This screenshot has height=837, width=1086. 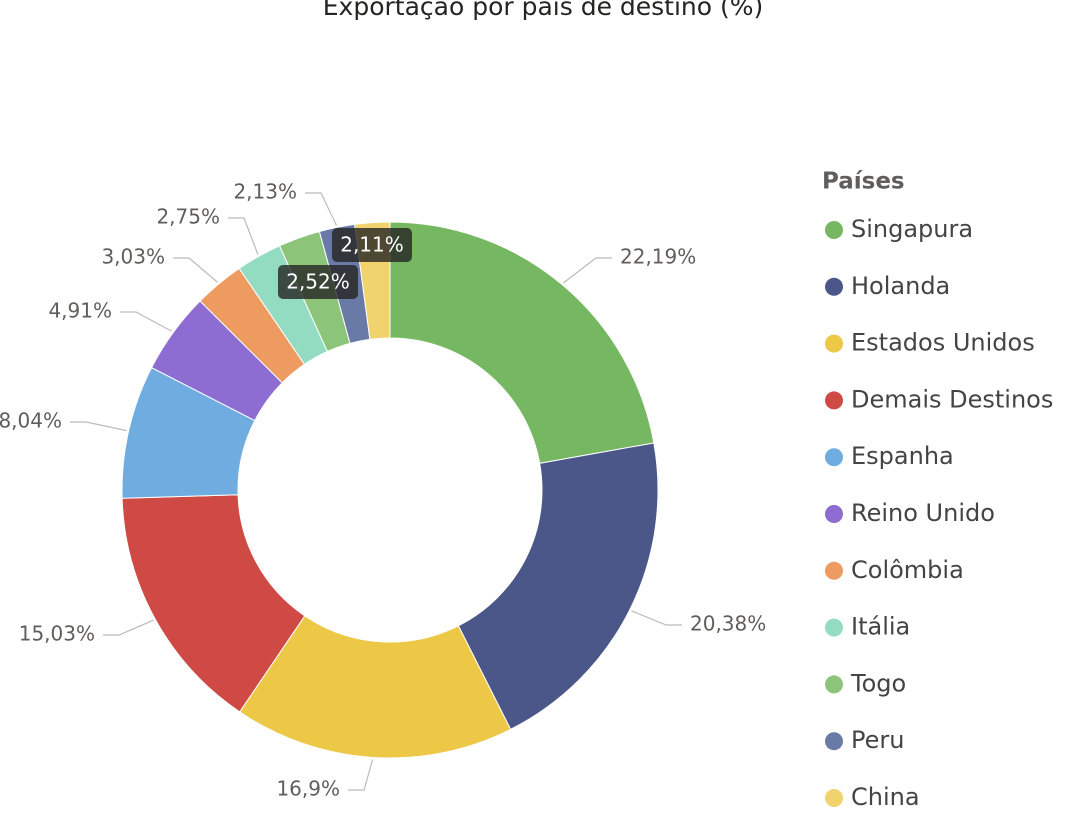 I want to click on legend-label: Togo, so click(x=878, y=683).